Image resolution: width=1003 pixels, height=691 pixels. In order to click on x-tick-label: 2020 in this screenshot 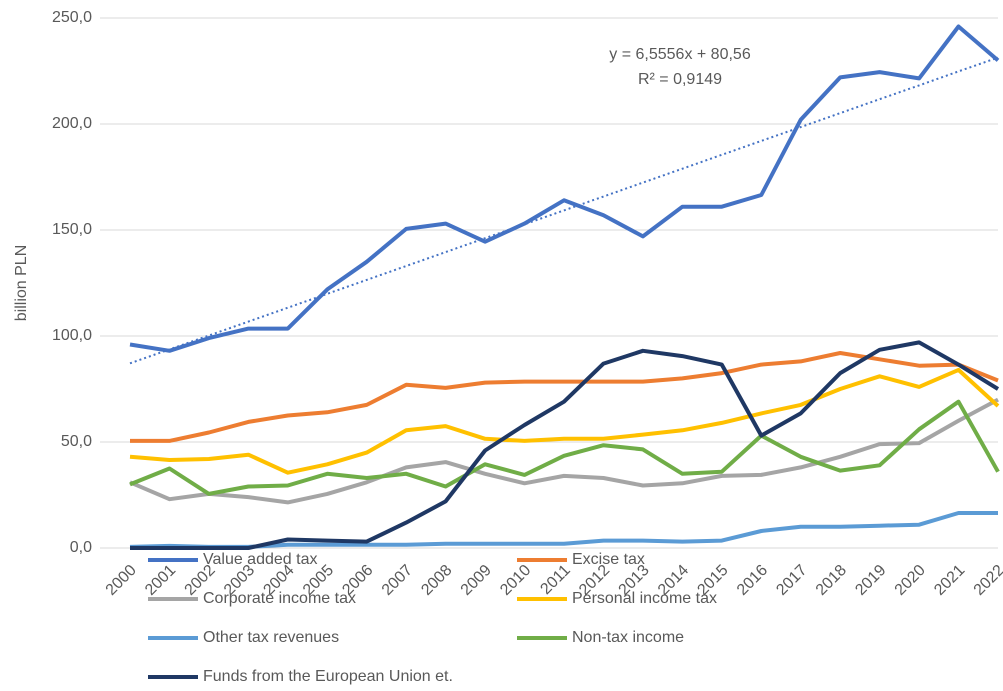, I will do `click(910, 580)`.